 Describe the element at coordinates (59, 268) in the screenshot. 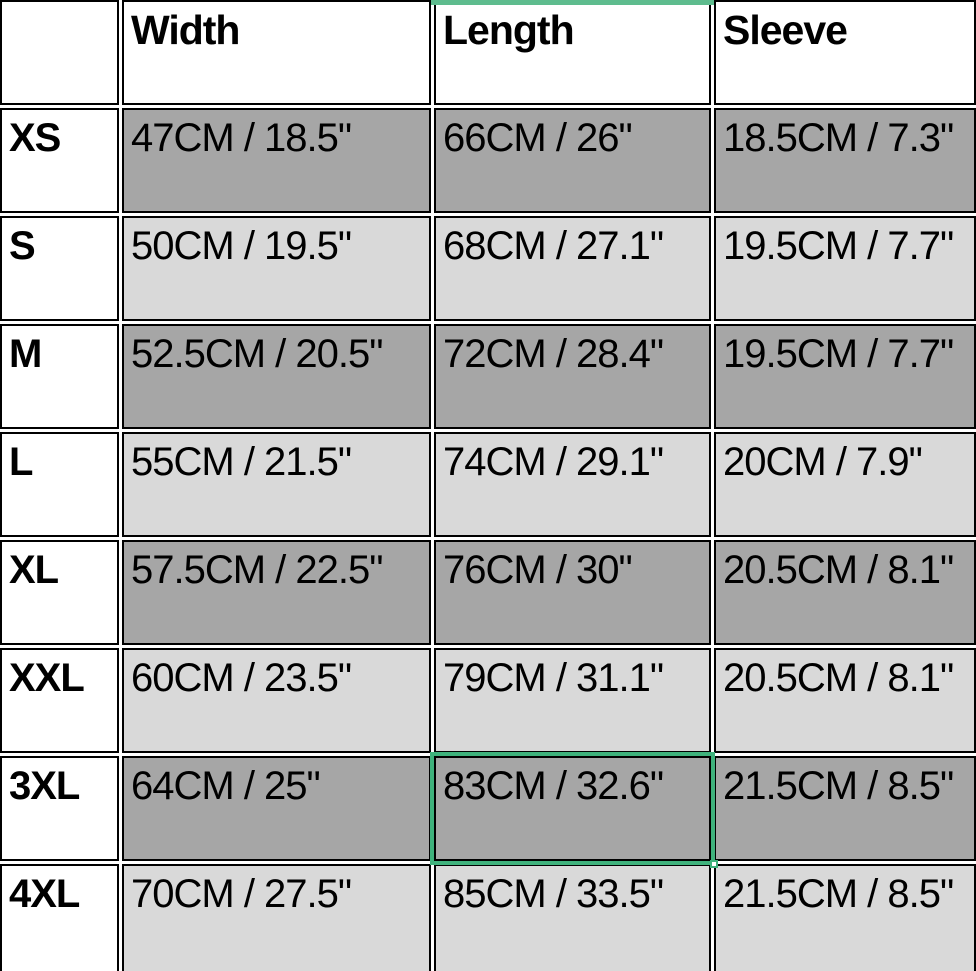

I see `row-label: S` at that location.